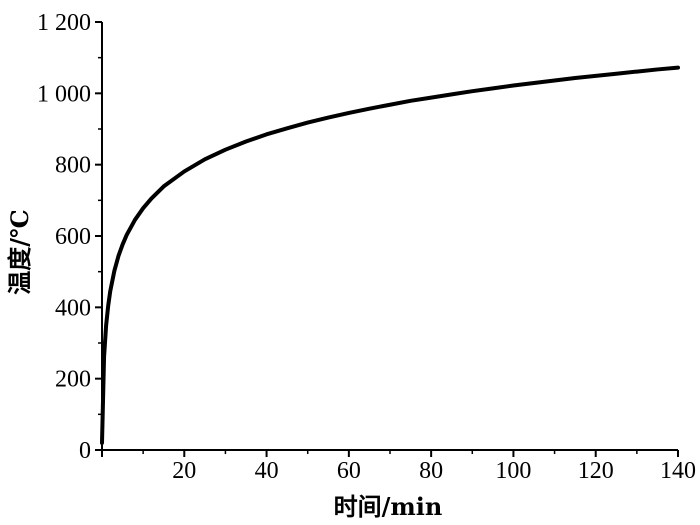  I want to click on x-tick-label: 120, so click(596, 471).